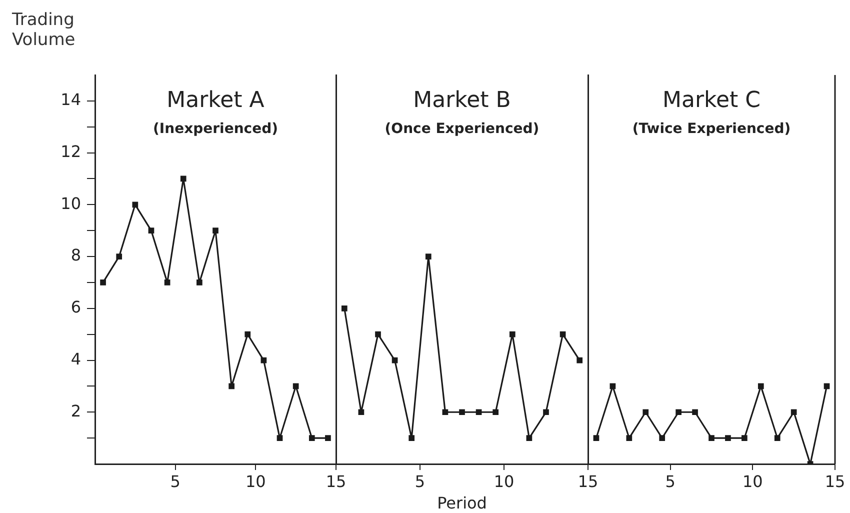  Describe the element at coordinates (75, 255) in the screenshot. I see `y-tick-label: 8` at that location.